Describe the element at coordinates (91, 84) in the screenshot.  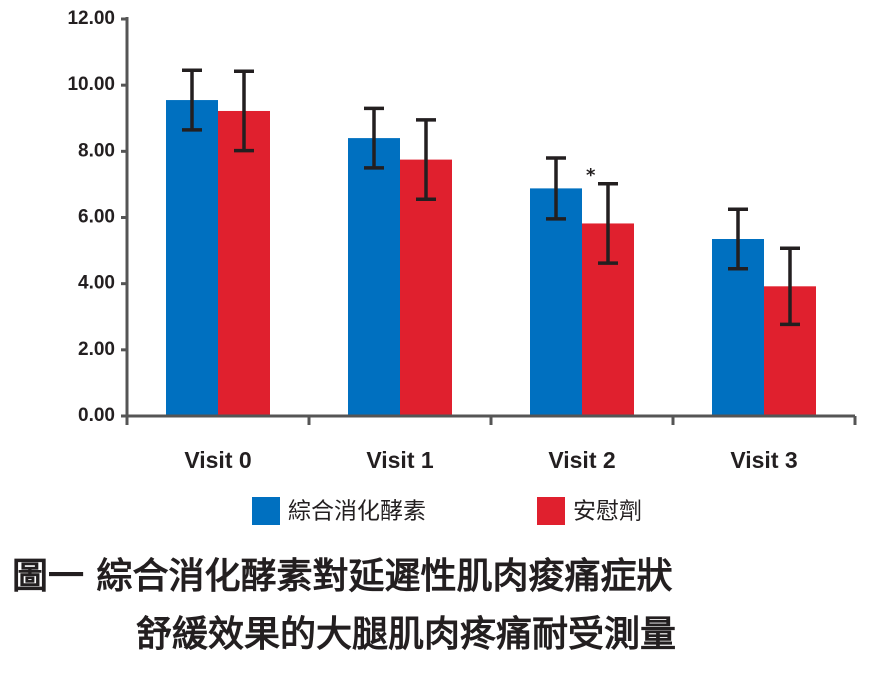
I see `y-tick-label: 10.00` at that location.